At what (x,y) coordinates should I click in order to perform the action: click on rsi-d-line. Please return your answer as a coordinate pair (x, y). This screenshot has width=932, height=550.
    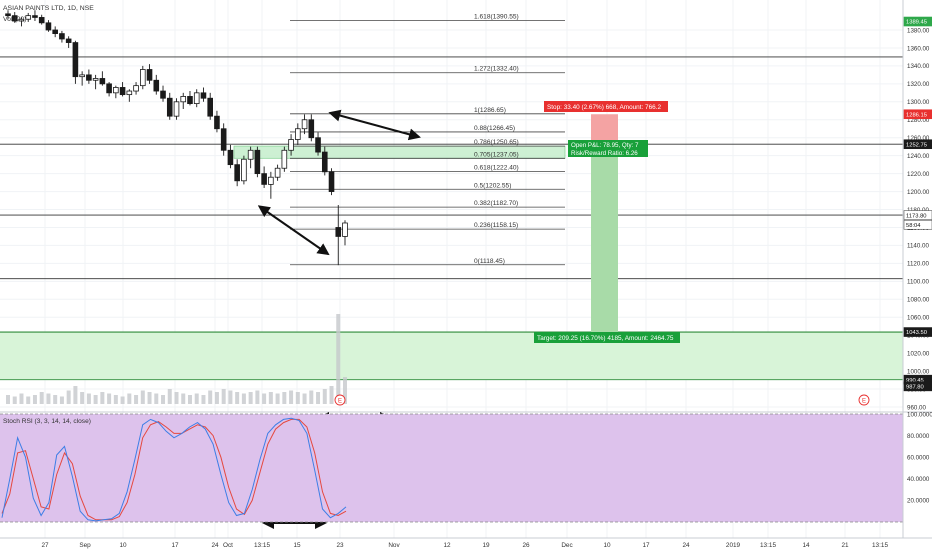
    Looking at the image, I should click on (174, 469).